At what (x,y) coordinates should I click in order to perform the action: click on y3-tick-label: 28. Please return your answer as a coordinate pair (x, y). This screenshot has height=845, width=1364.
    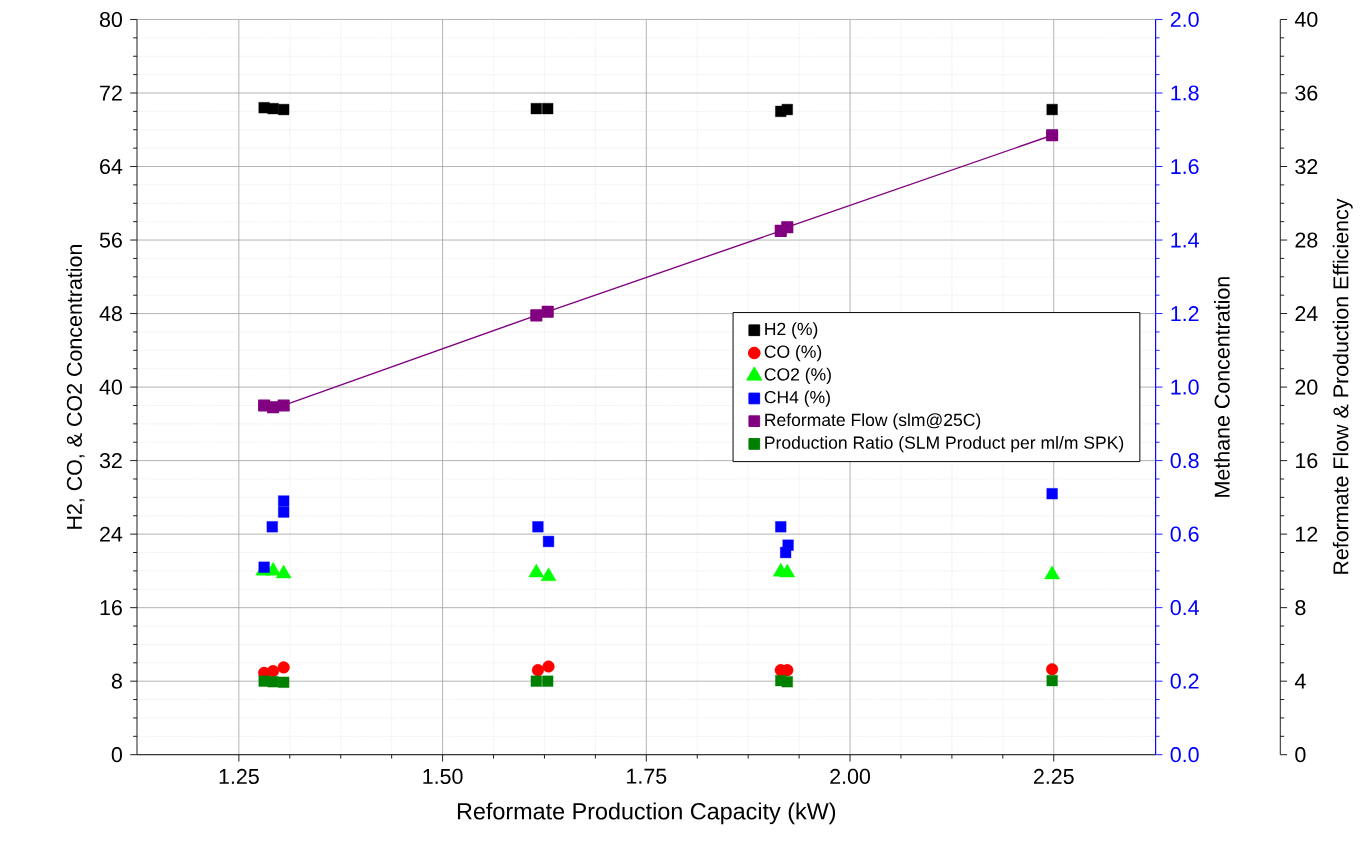
    Looking at the image, I should click on (1306, 240).